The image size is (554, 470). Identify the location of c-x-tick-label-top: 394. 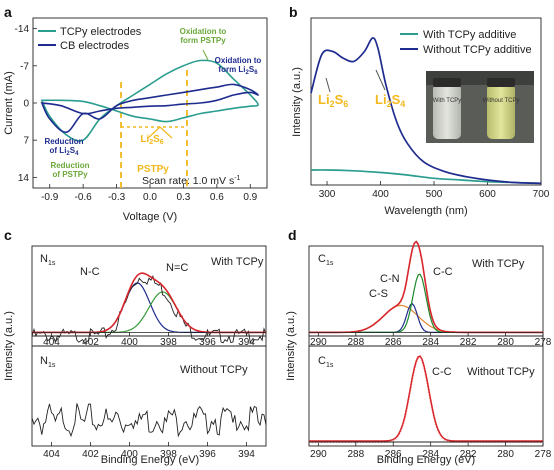
(246, 342).